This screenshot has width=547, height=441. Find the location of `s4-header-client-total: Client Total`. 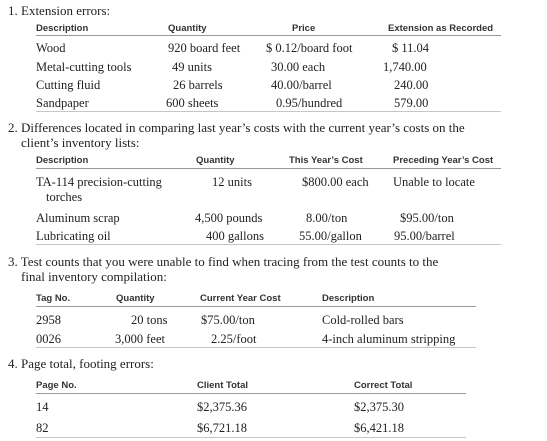

s4-header-client-total: Client Total is located at coordinates (223, 385).